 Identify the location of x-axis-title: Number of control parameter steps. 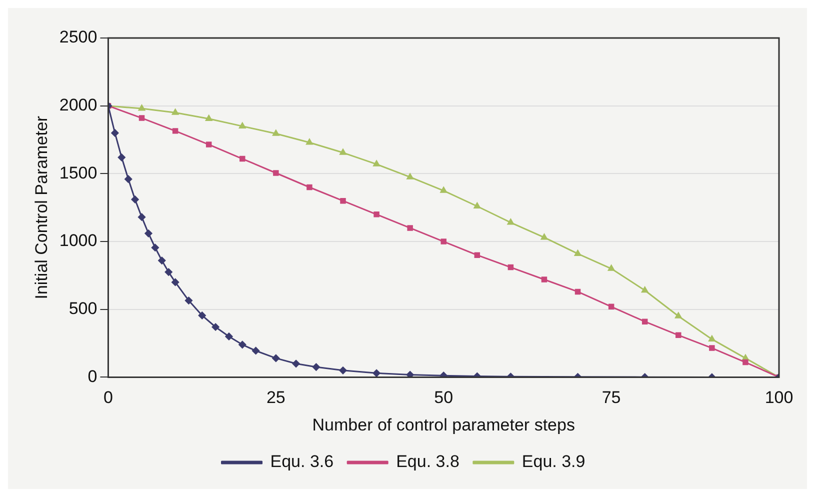
(443, 424).